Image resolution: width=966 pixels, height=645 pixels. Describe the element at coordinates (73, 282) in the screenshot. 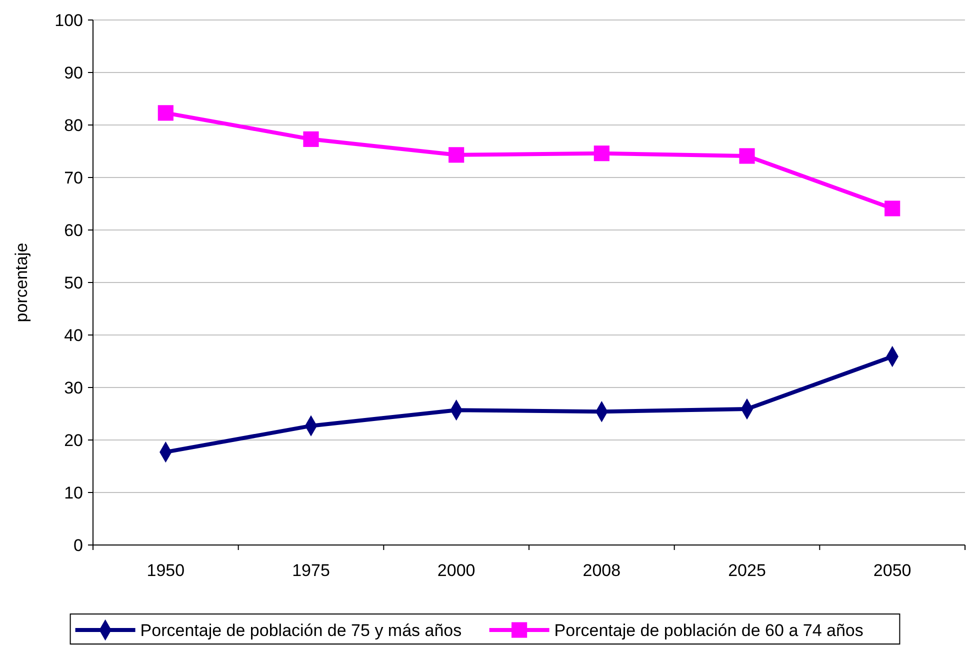

I see `y-tick-label: 50` at that location.